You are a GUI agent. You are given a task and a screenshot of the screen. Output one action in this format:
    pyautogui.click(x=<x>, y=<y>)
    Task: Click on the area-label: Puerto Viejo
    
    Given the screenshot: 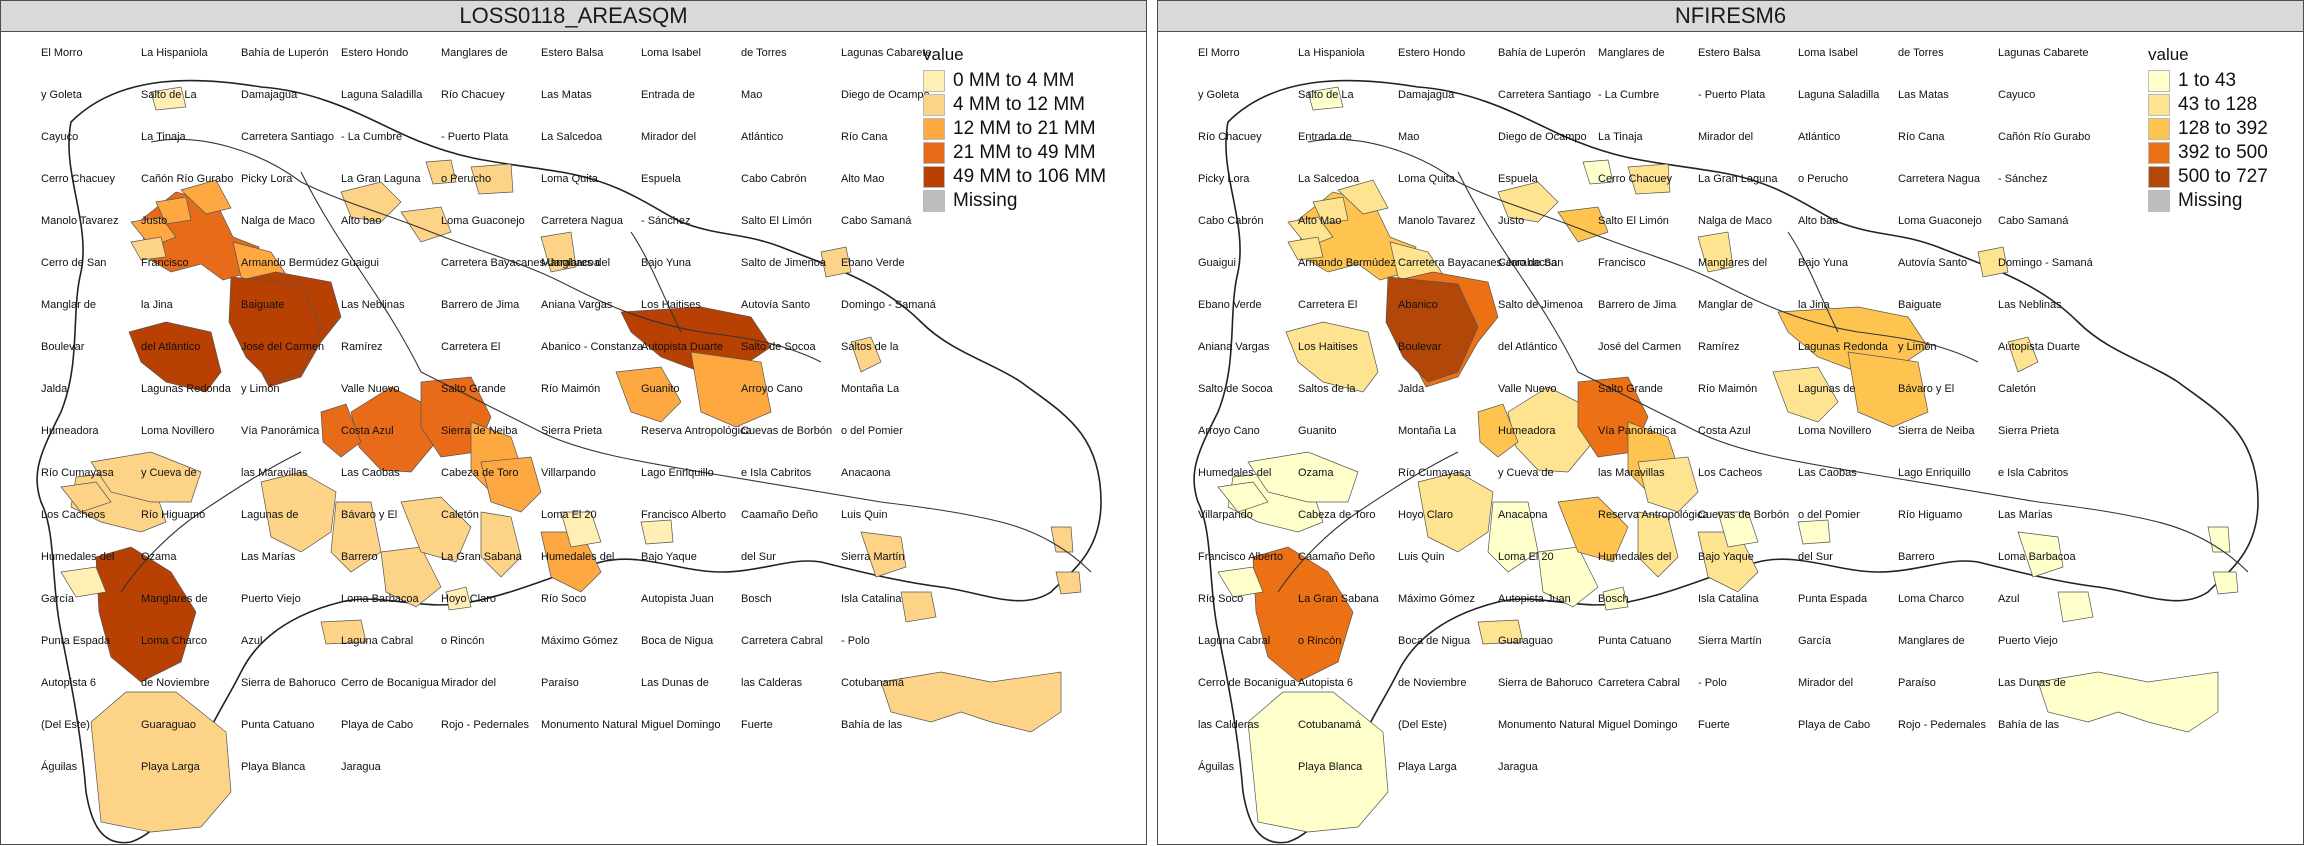 What is the action you would take?
    pyautogui.click(x=2028, y=641)
    